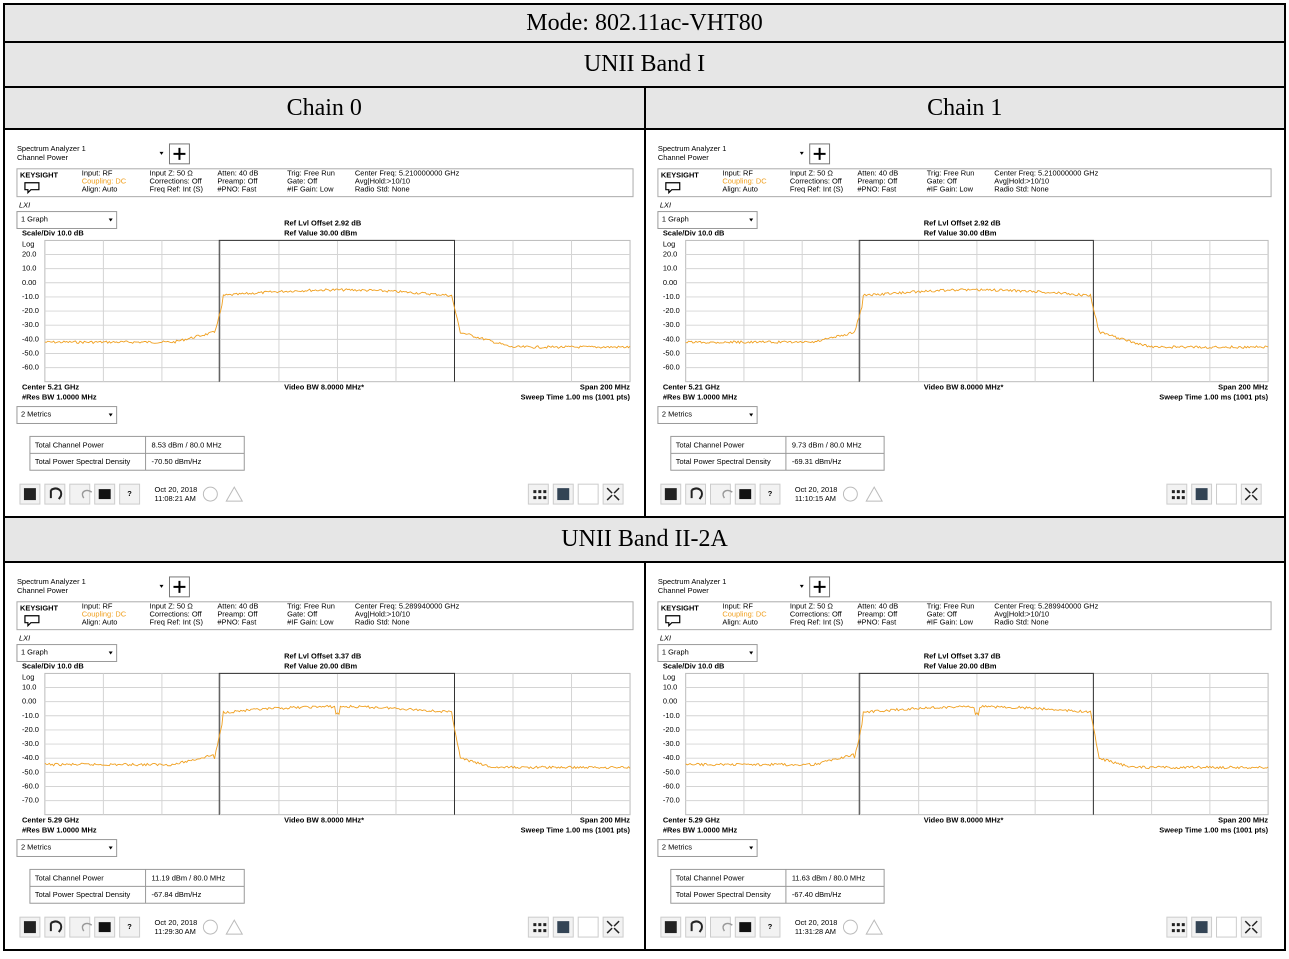 The height and width of the screenshot is (959, 1289). Describe the element at coordinates (722, 894) in the screenshot. I see `label: Total Power Spectral Density` at that location.